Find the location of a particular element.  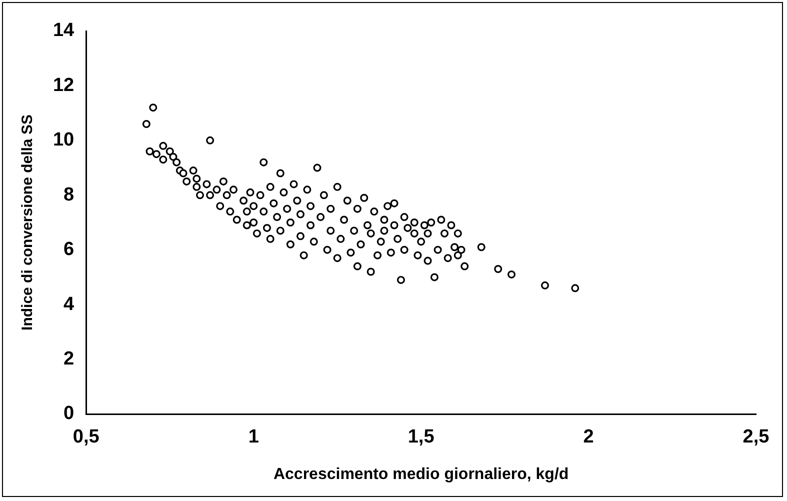

y-tick-label: 2 is located at coordinates (69, 359).